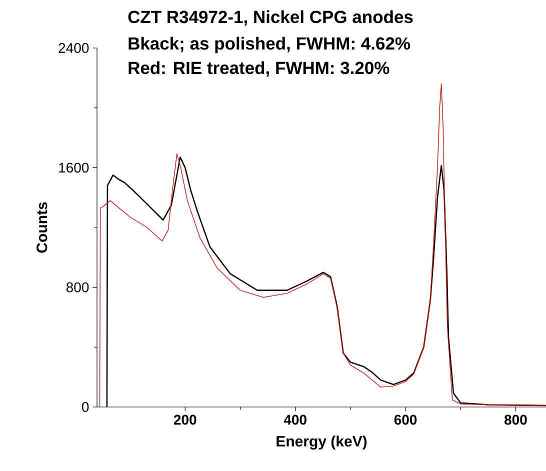 The height and width of the screenshot is (471, 546). What do you see at coordinates (42, 227) in the screenshot?
I see `y-axis-title: Counts` at bounding box center [42, 227].